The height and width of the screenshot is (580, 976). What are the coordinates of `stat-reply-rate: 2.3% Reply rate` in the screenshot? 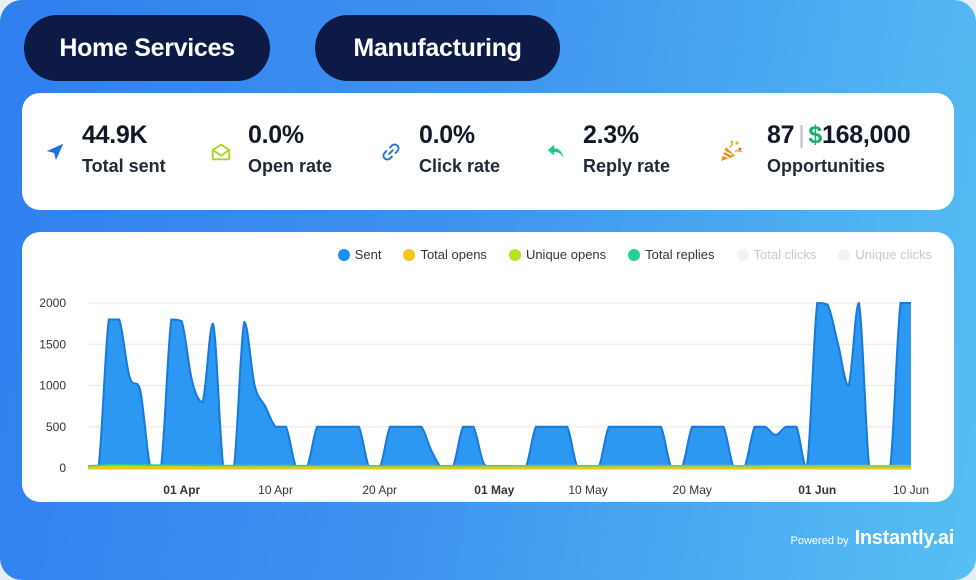 It's located at (626, 149).